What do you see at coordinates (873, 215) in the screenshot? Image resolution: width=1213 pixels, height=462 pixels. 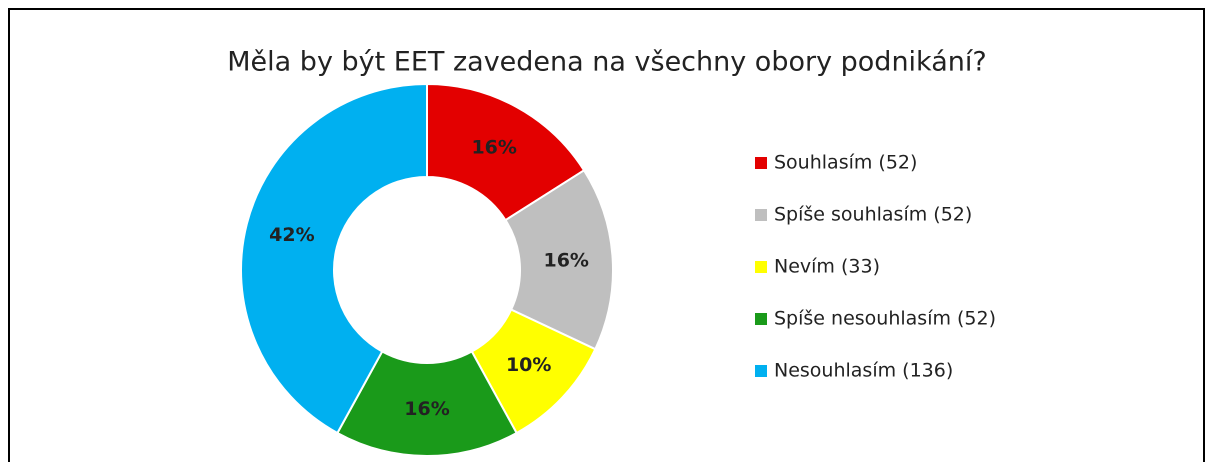 I see `legend-label: Spíše souhlasím (52)` at bounding box center [873, 215].